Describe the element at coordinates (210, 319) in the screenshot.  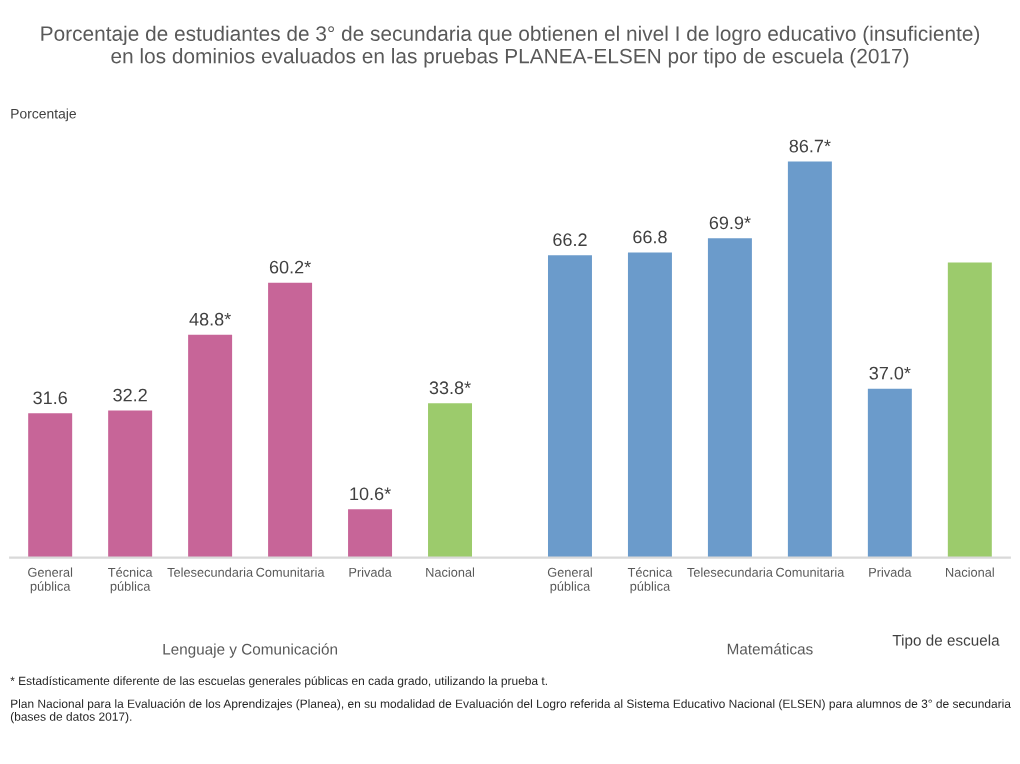
I see `data-label: 48.8*` at that location.